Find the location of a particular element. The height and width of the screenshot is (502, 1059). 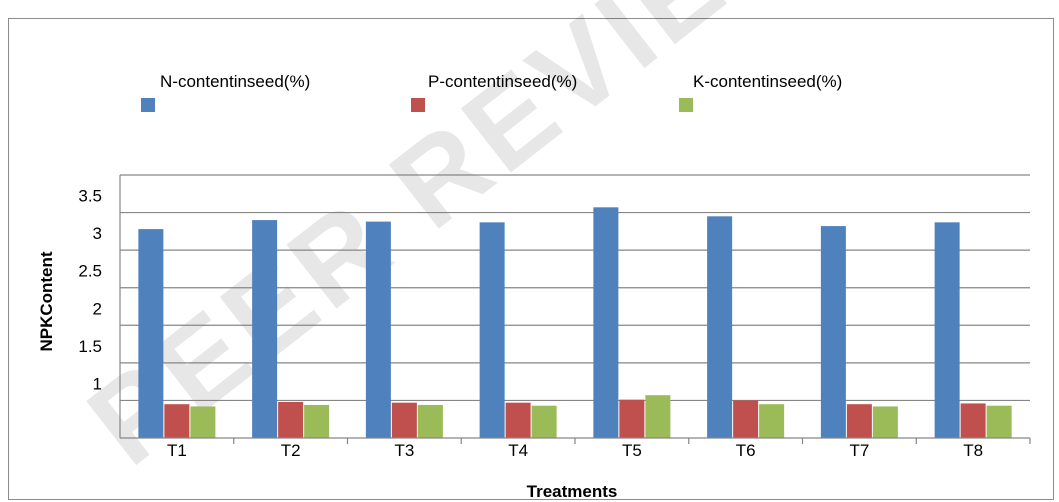

bar-T6-p is located at coordinates (746, 419).